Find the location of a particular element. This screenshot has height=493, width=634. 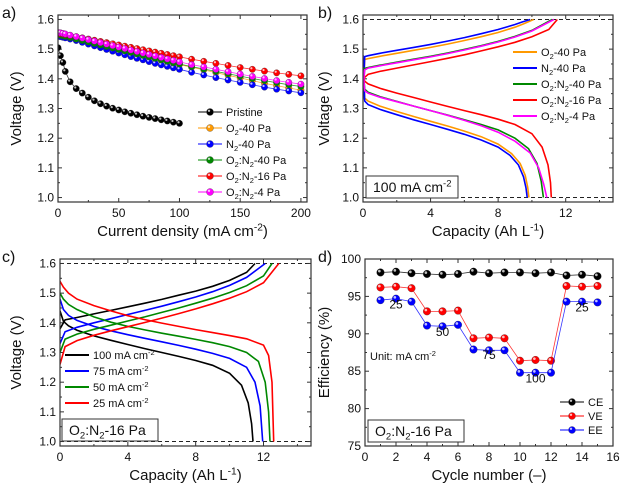

y-axis-label: Voltage (V) is located at coordinates (324, 108).